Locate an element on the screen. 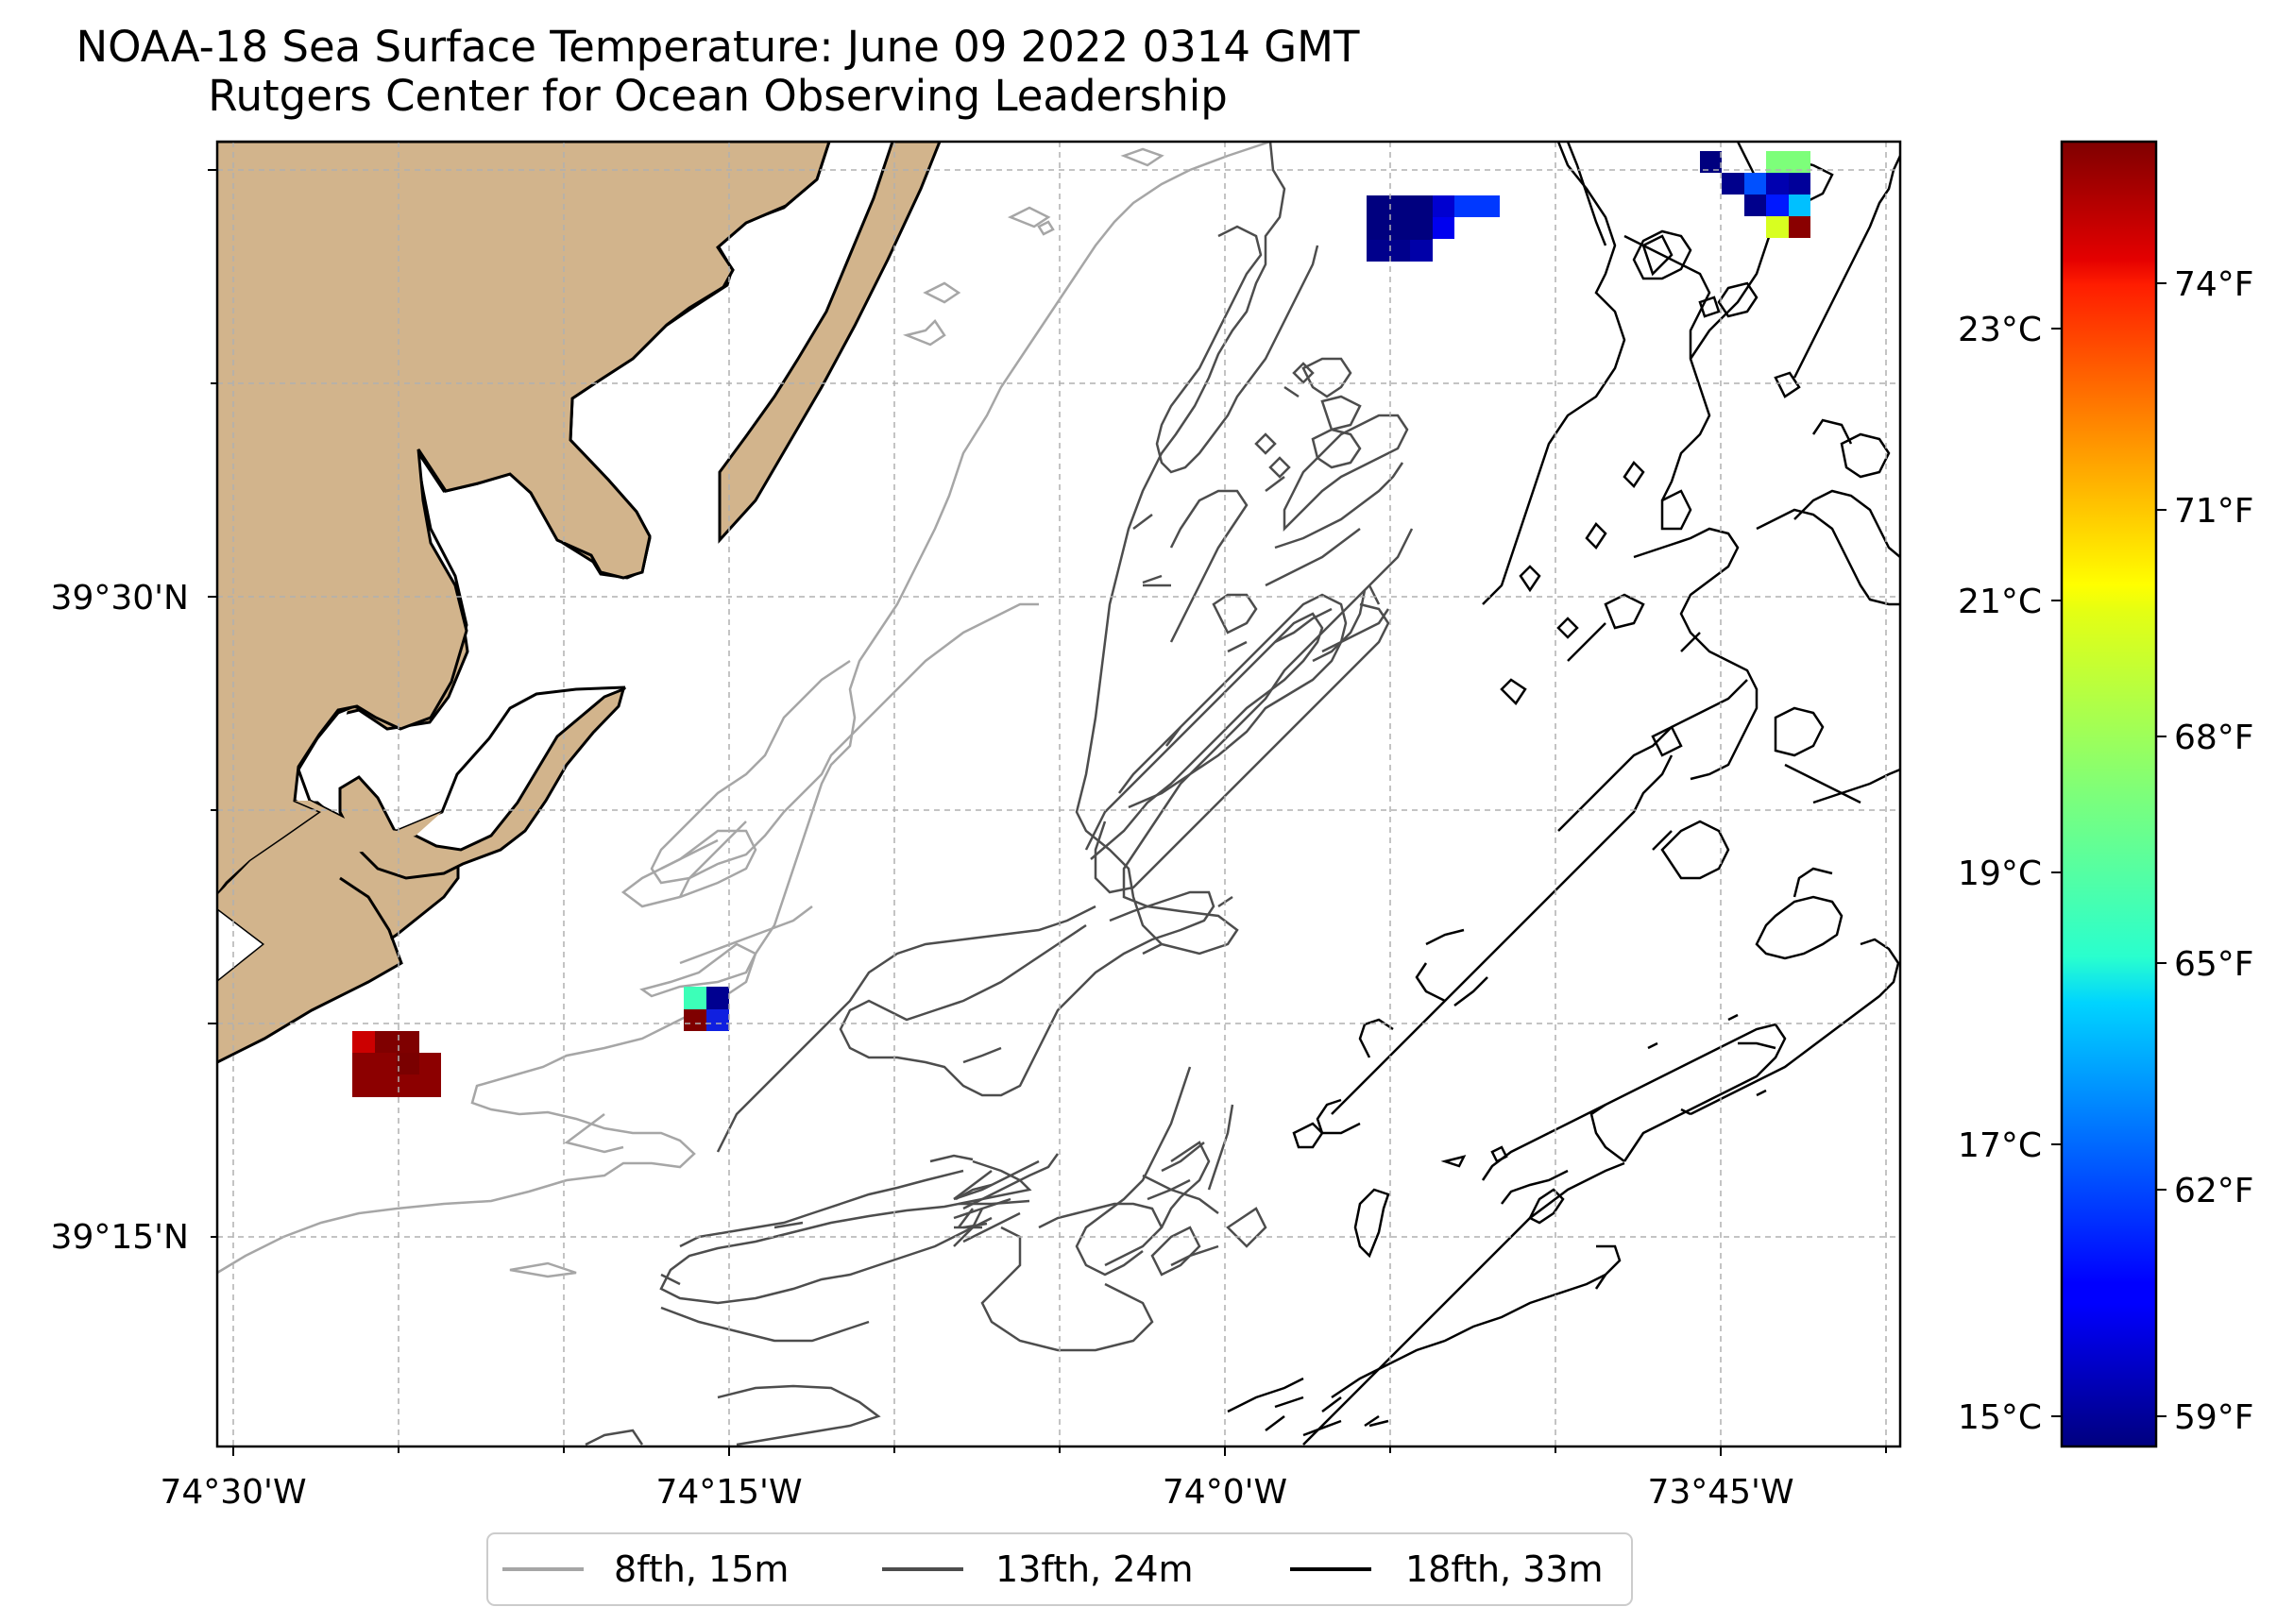 The width and height of the screenshot is (2294, 1624). lon-axis-labels: 74°30'W 74°15'W 74°0'W 73°45'W is located at coordinates (976, 1492).